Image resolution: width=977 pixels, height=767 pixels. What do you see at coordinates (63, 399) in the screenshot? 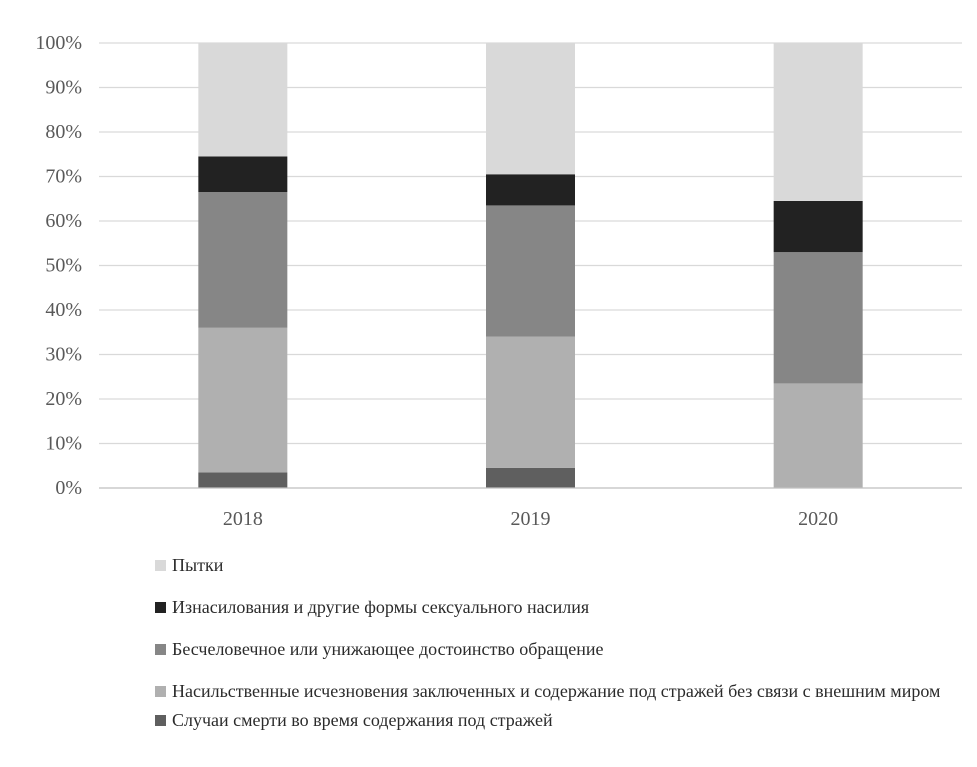
I see `y-tick-label: 20%` at bounding box center [63, 399].